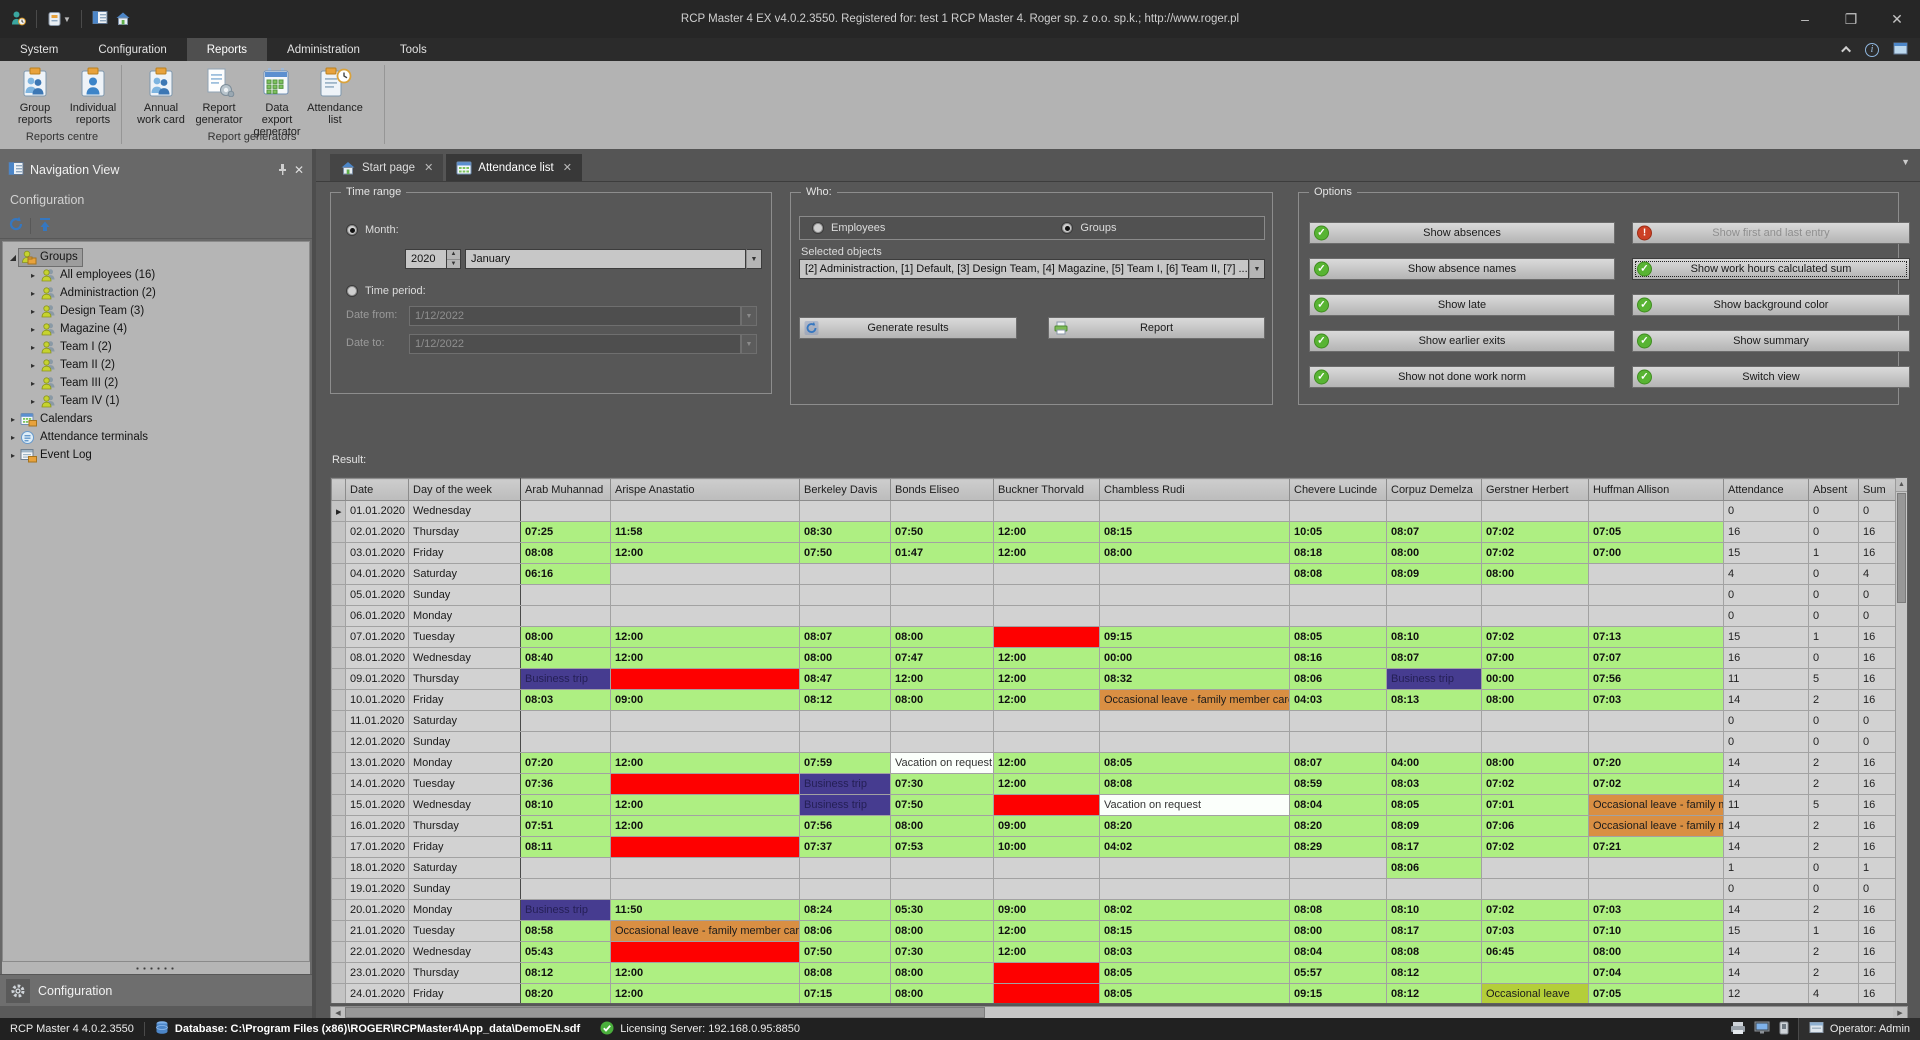 The image size is (1920, 1040). Describe the element at coordinates (845, 679) in the screenshot. I see `value-cell: 08:47` at that location.